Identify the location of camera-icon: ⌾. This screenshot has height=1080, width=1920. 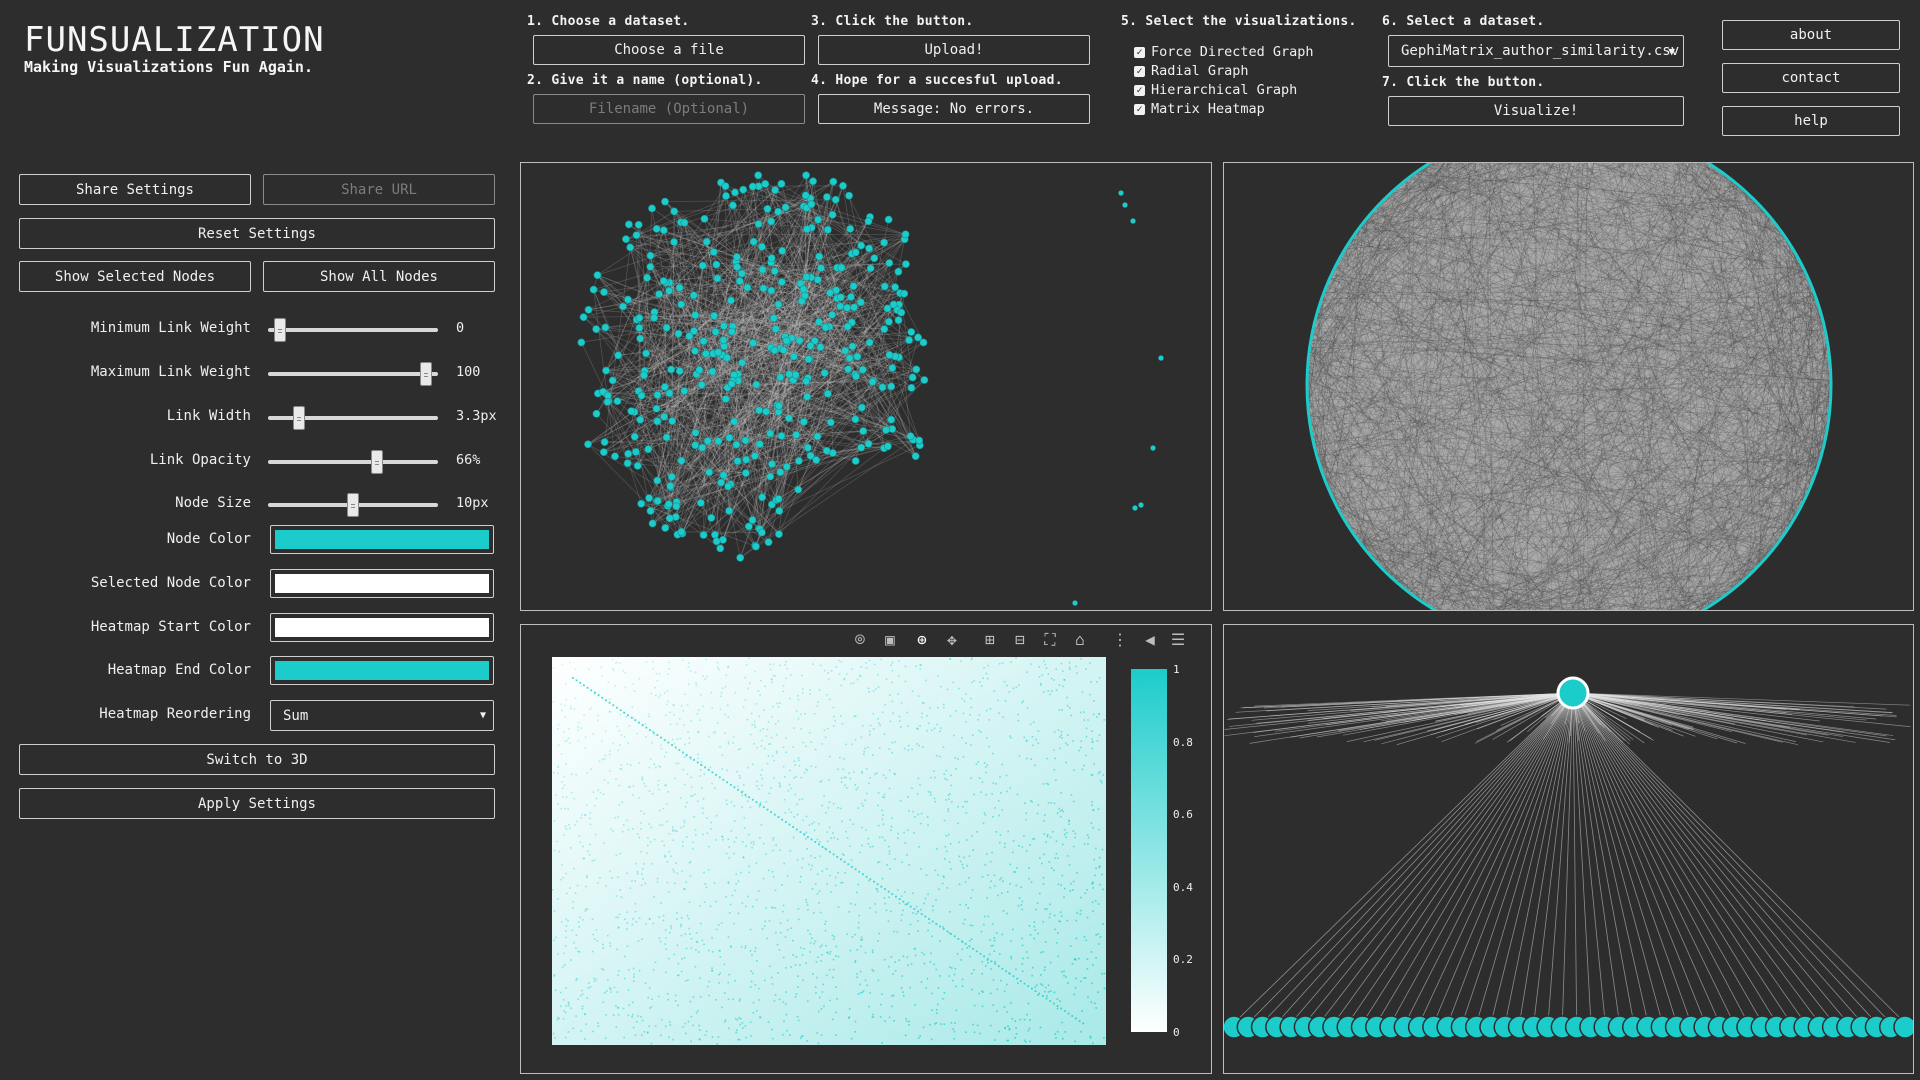
(860, 639).